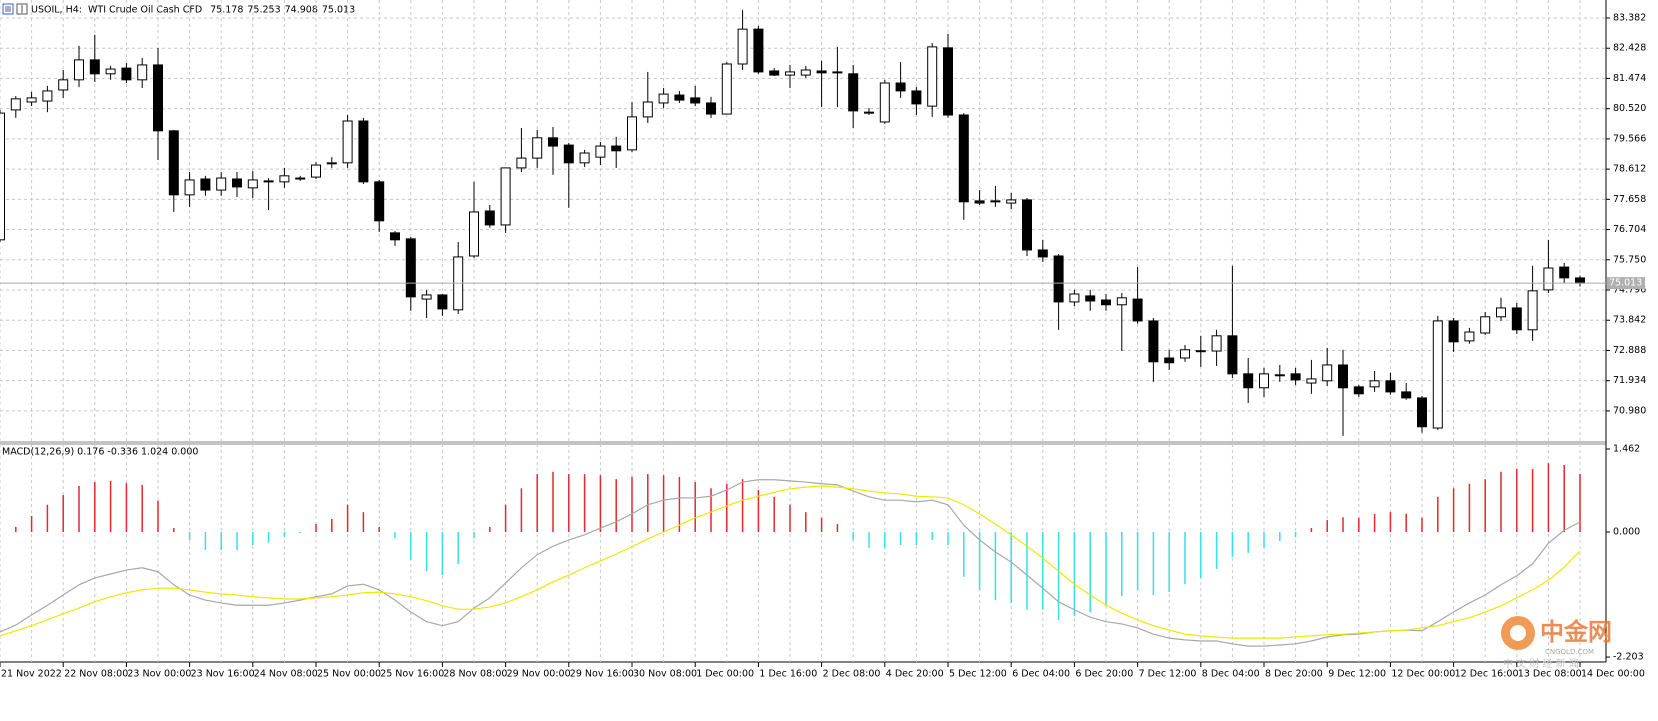  Describe the element at coordinates (725, 674) in the screenshot. I see `x-tick-label: 1 Dec 00:00` at that location.